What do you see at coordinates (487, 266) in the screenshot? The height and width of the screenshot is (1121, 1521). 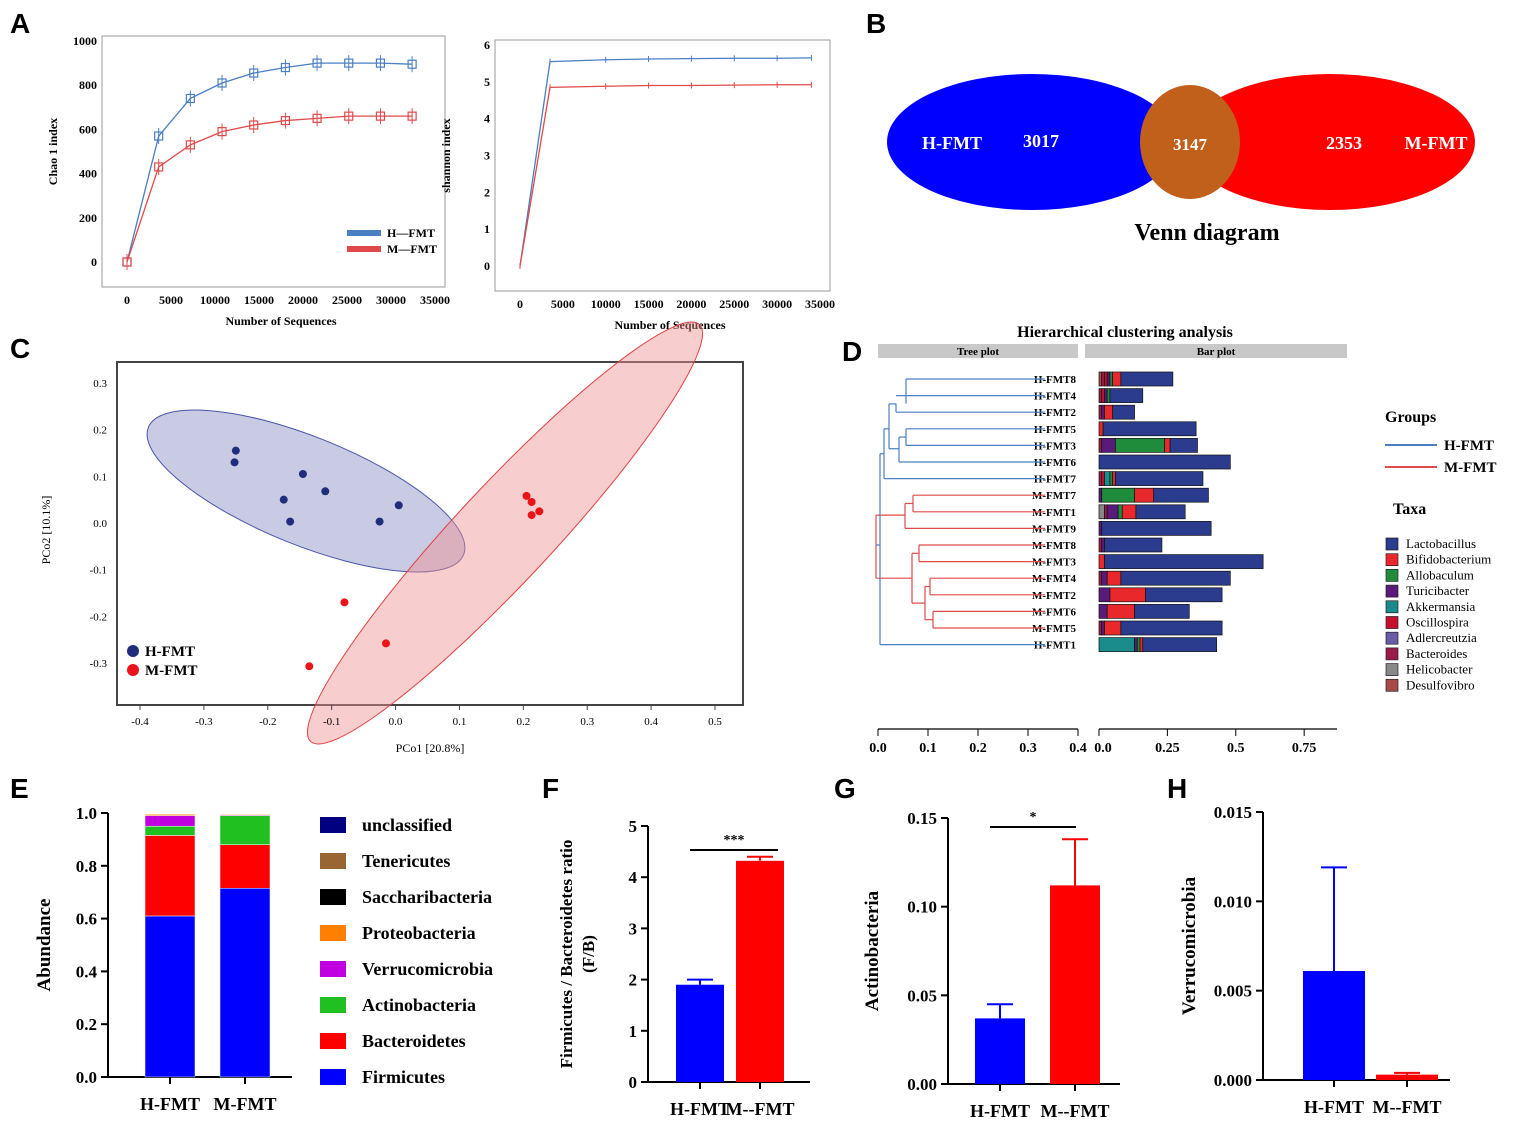 I see `y-tick-label: 0` at bounding box center [487, 266].